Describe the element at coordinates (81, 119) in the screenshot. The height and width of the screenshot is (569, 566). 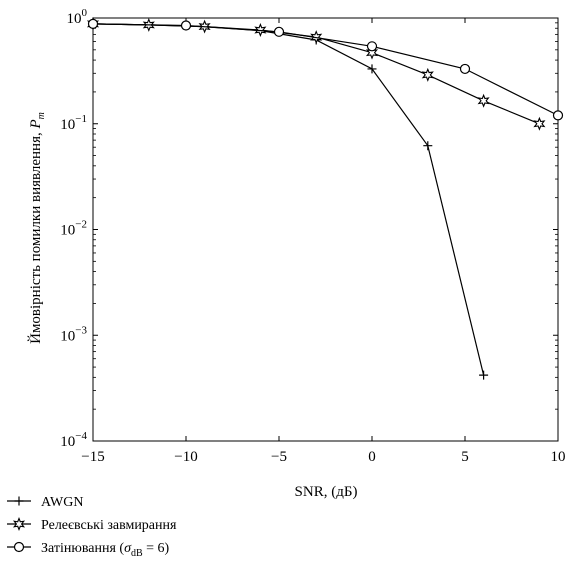
I see `y-tick-exponent: −1` at that location.